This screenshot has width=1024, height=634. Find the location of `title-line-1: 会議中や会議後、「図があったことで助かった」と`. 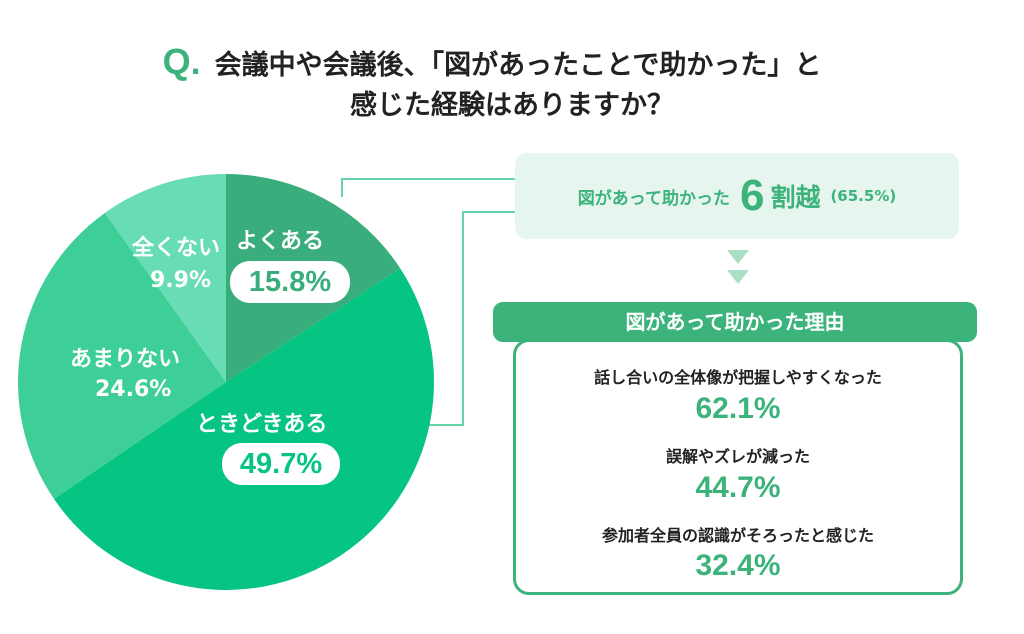

title-line-1: 会議中や会議後、「図があったことで助かった」と is located at coordinates (518, 65).